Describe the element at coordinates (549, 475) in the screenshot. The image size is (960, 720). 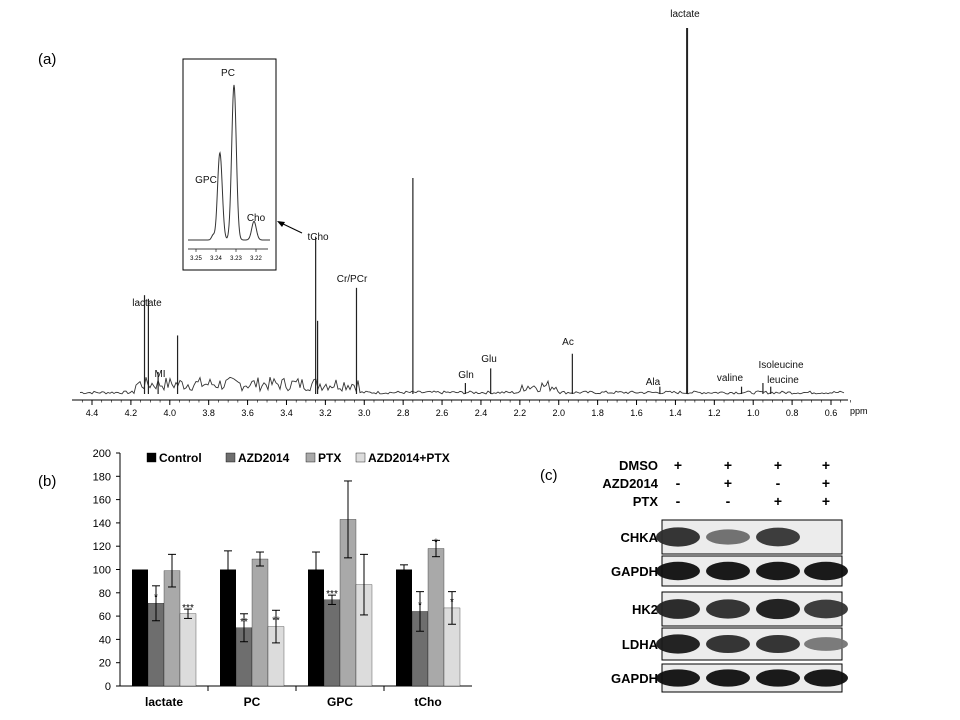
I see `panel-c-label: (c)` at that location.